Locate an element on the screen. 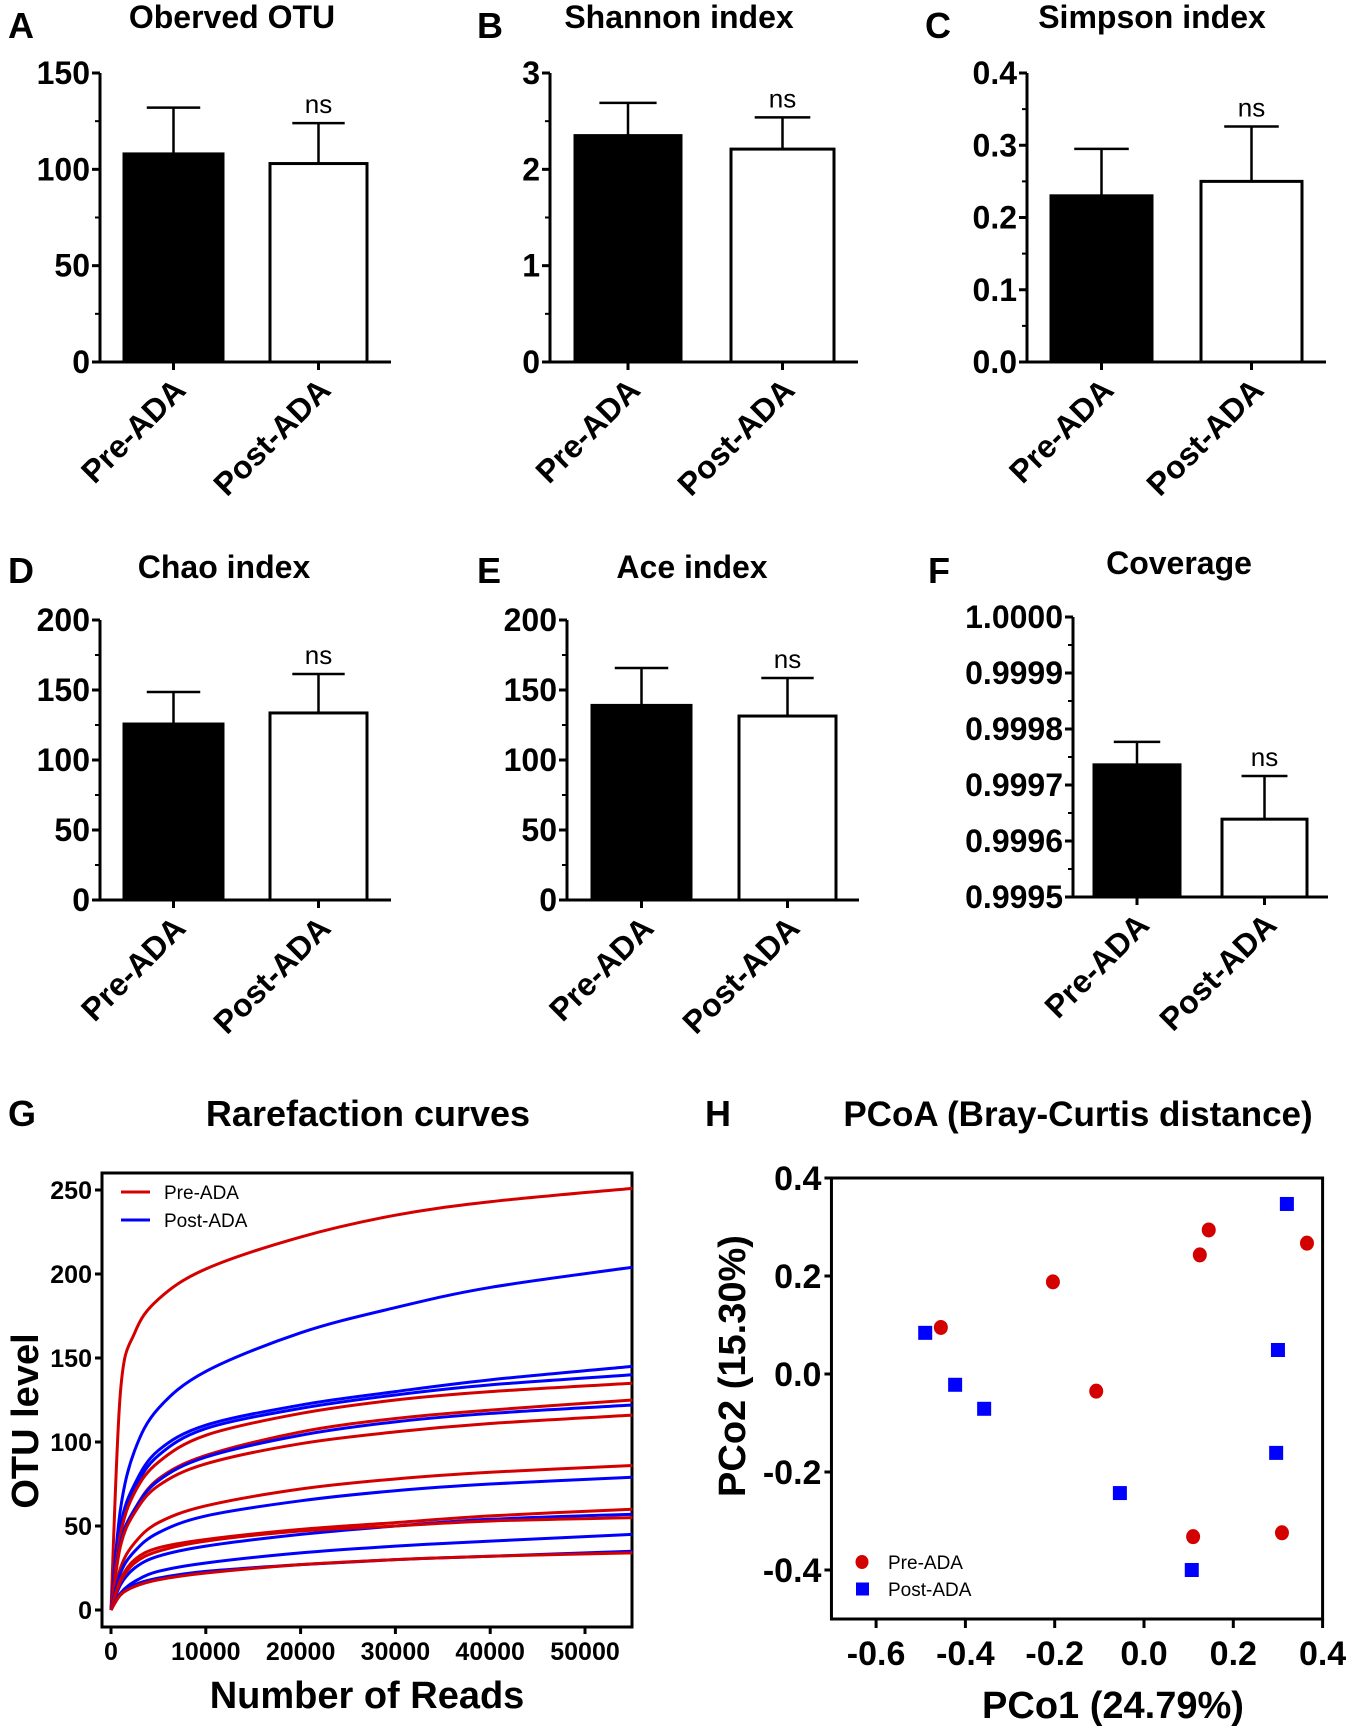 The width and height of the screenshot is (1350, 1727). y-tick-label: 0.9997 is located at coordinates (1014, 785).